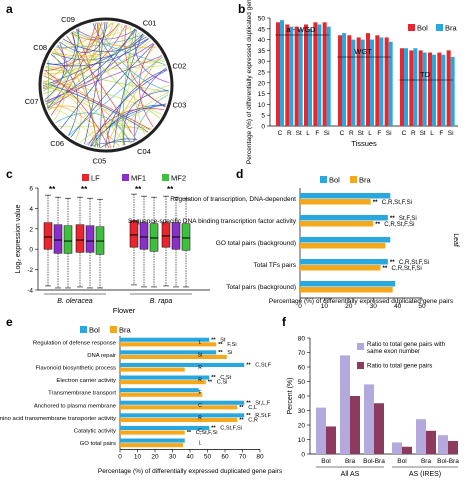  I want to click on category-label: Electron carrier activity, so click(86, 381).